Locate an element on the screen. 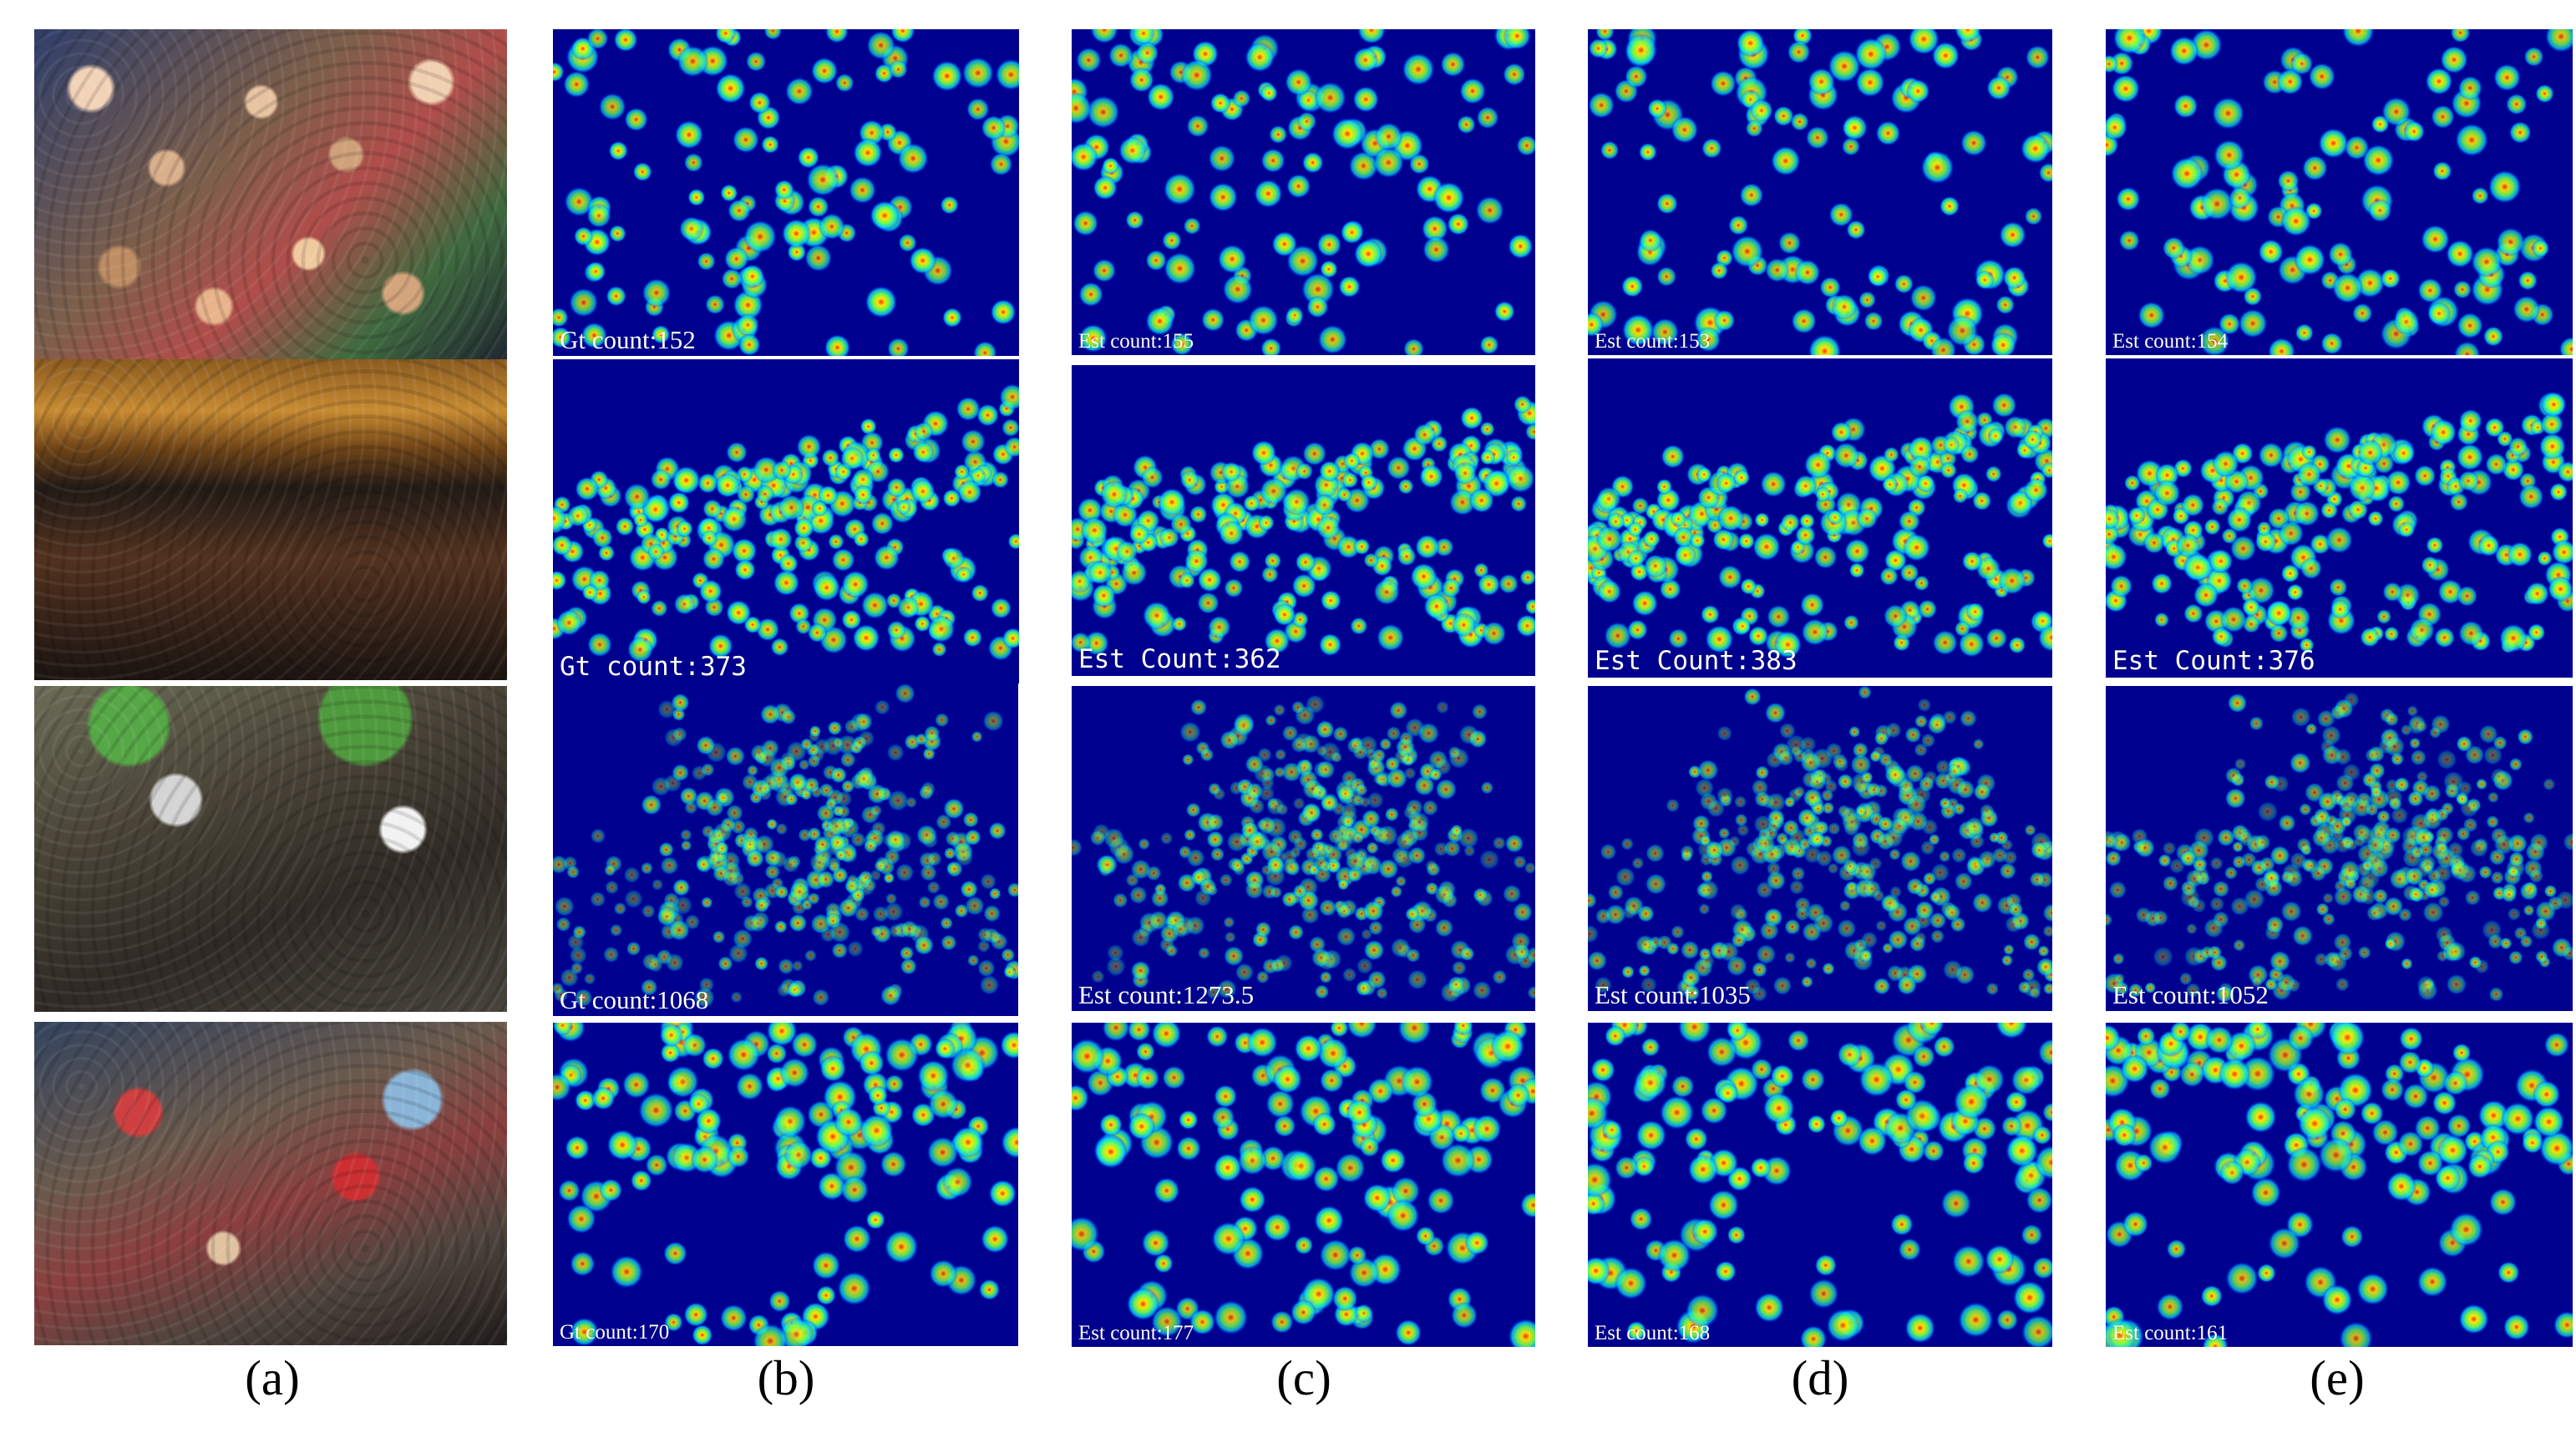  density-map-row-2-col-b: Gt count:373 is located at coordinates (786, 521).